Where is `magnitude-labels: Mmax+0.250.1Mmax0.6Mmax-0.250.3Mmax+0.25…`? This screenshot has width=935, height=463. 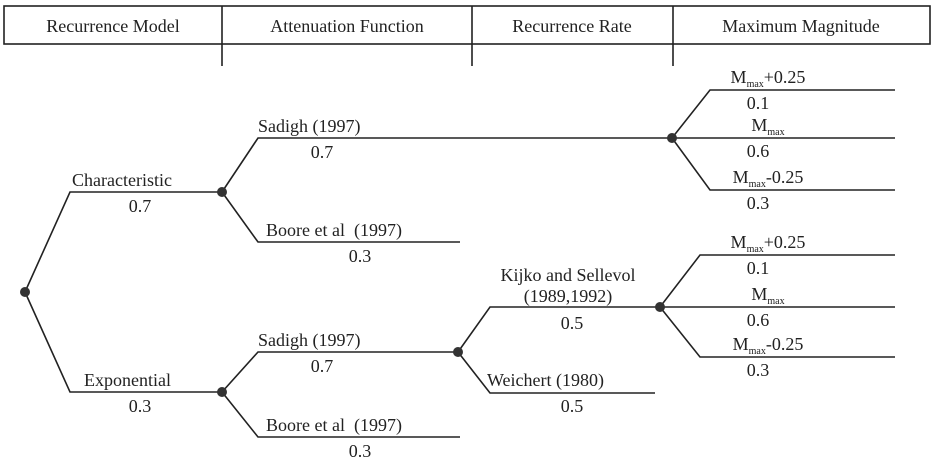
magnitude-labels: Mmax+0.250.1Mmax0.6Mmax-0.250.3Mmax+0.25… is located at coordinates (768, 223).